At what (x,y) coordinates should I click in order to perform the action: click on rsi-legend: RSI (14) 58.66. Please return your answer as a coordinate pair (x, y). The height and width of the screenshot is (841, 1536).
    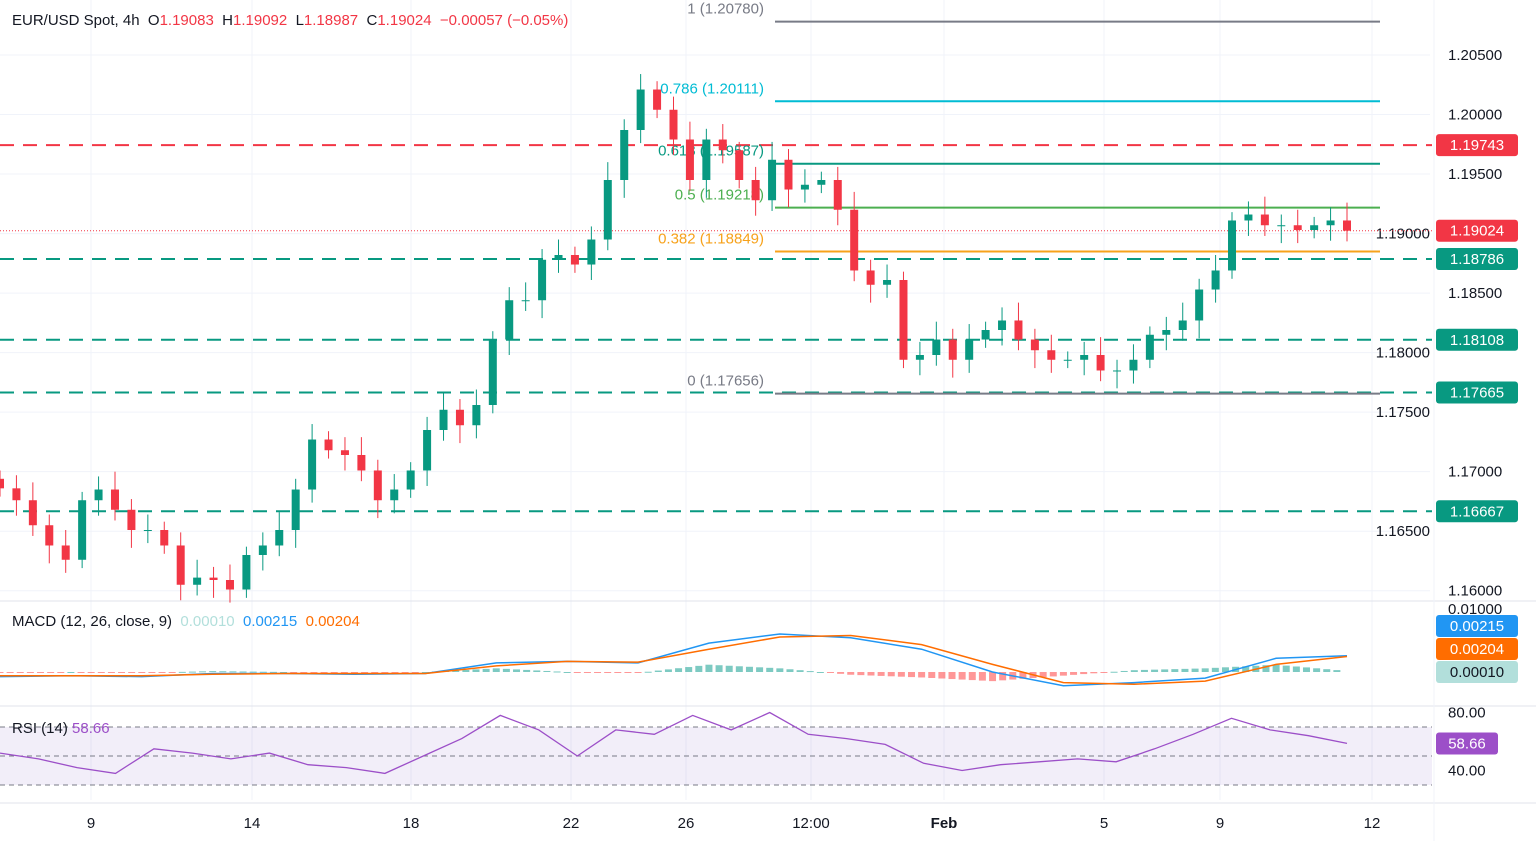
    Looking at the image, I should click on (61, 728).